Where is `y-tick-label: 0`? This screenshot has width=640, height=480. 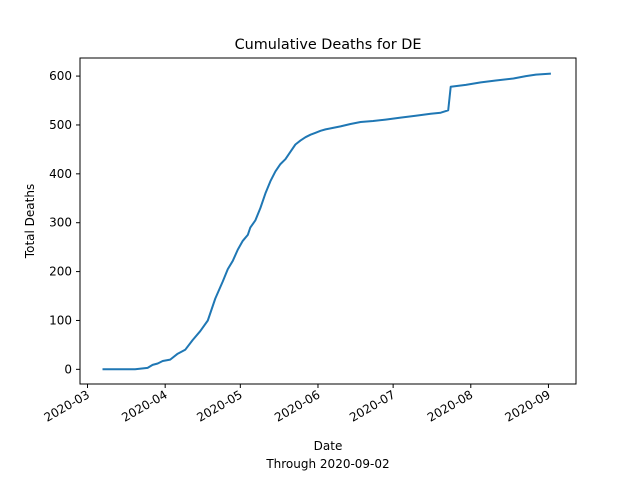
y-tick-label: 0 is located at coordinates (68, 369).